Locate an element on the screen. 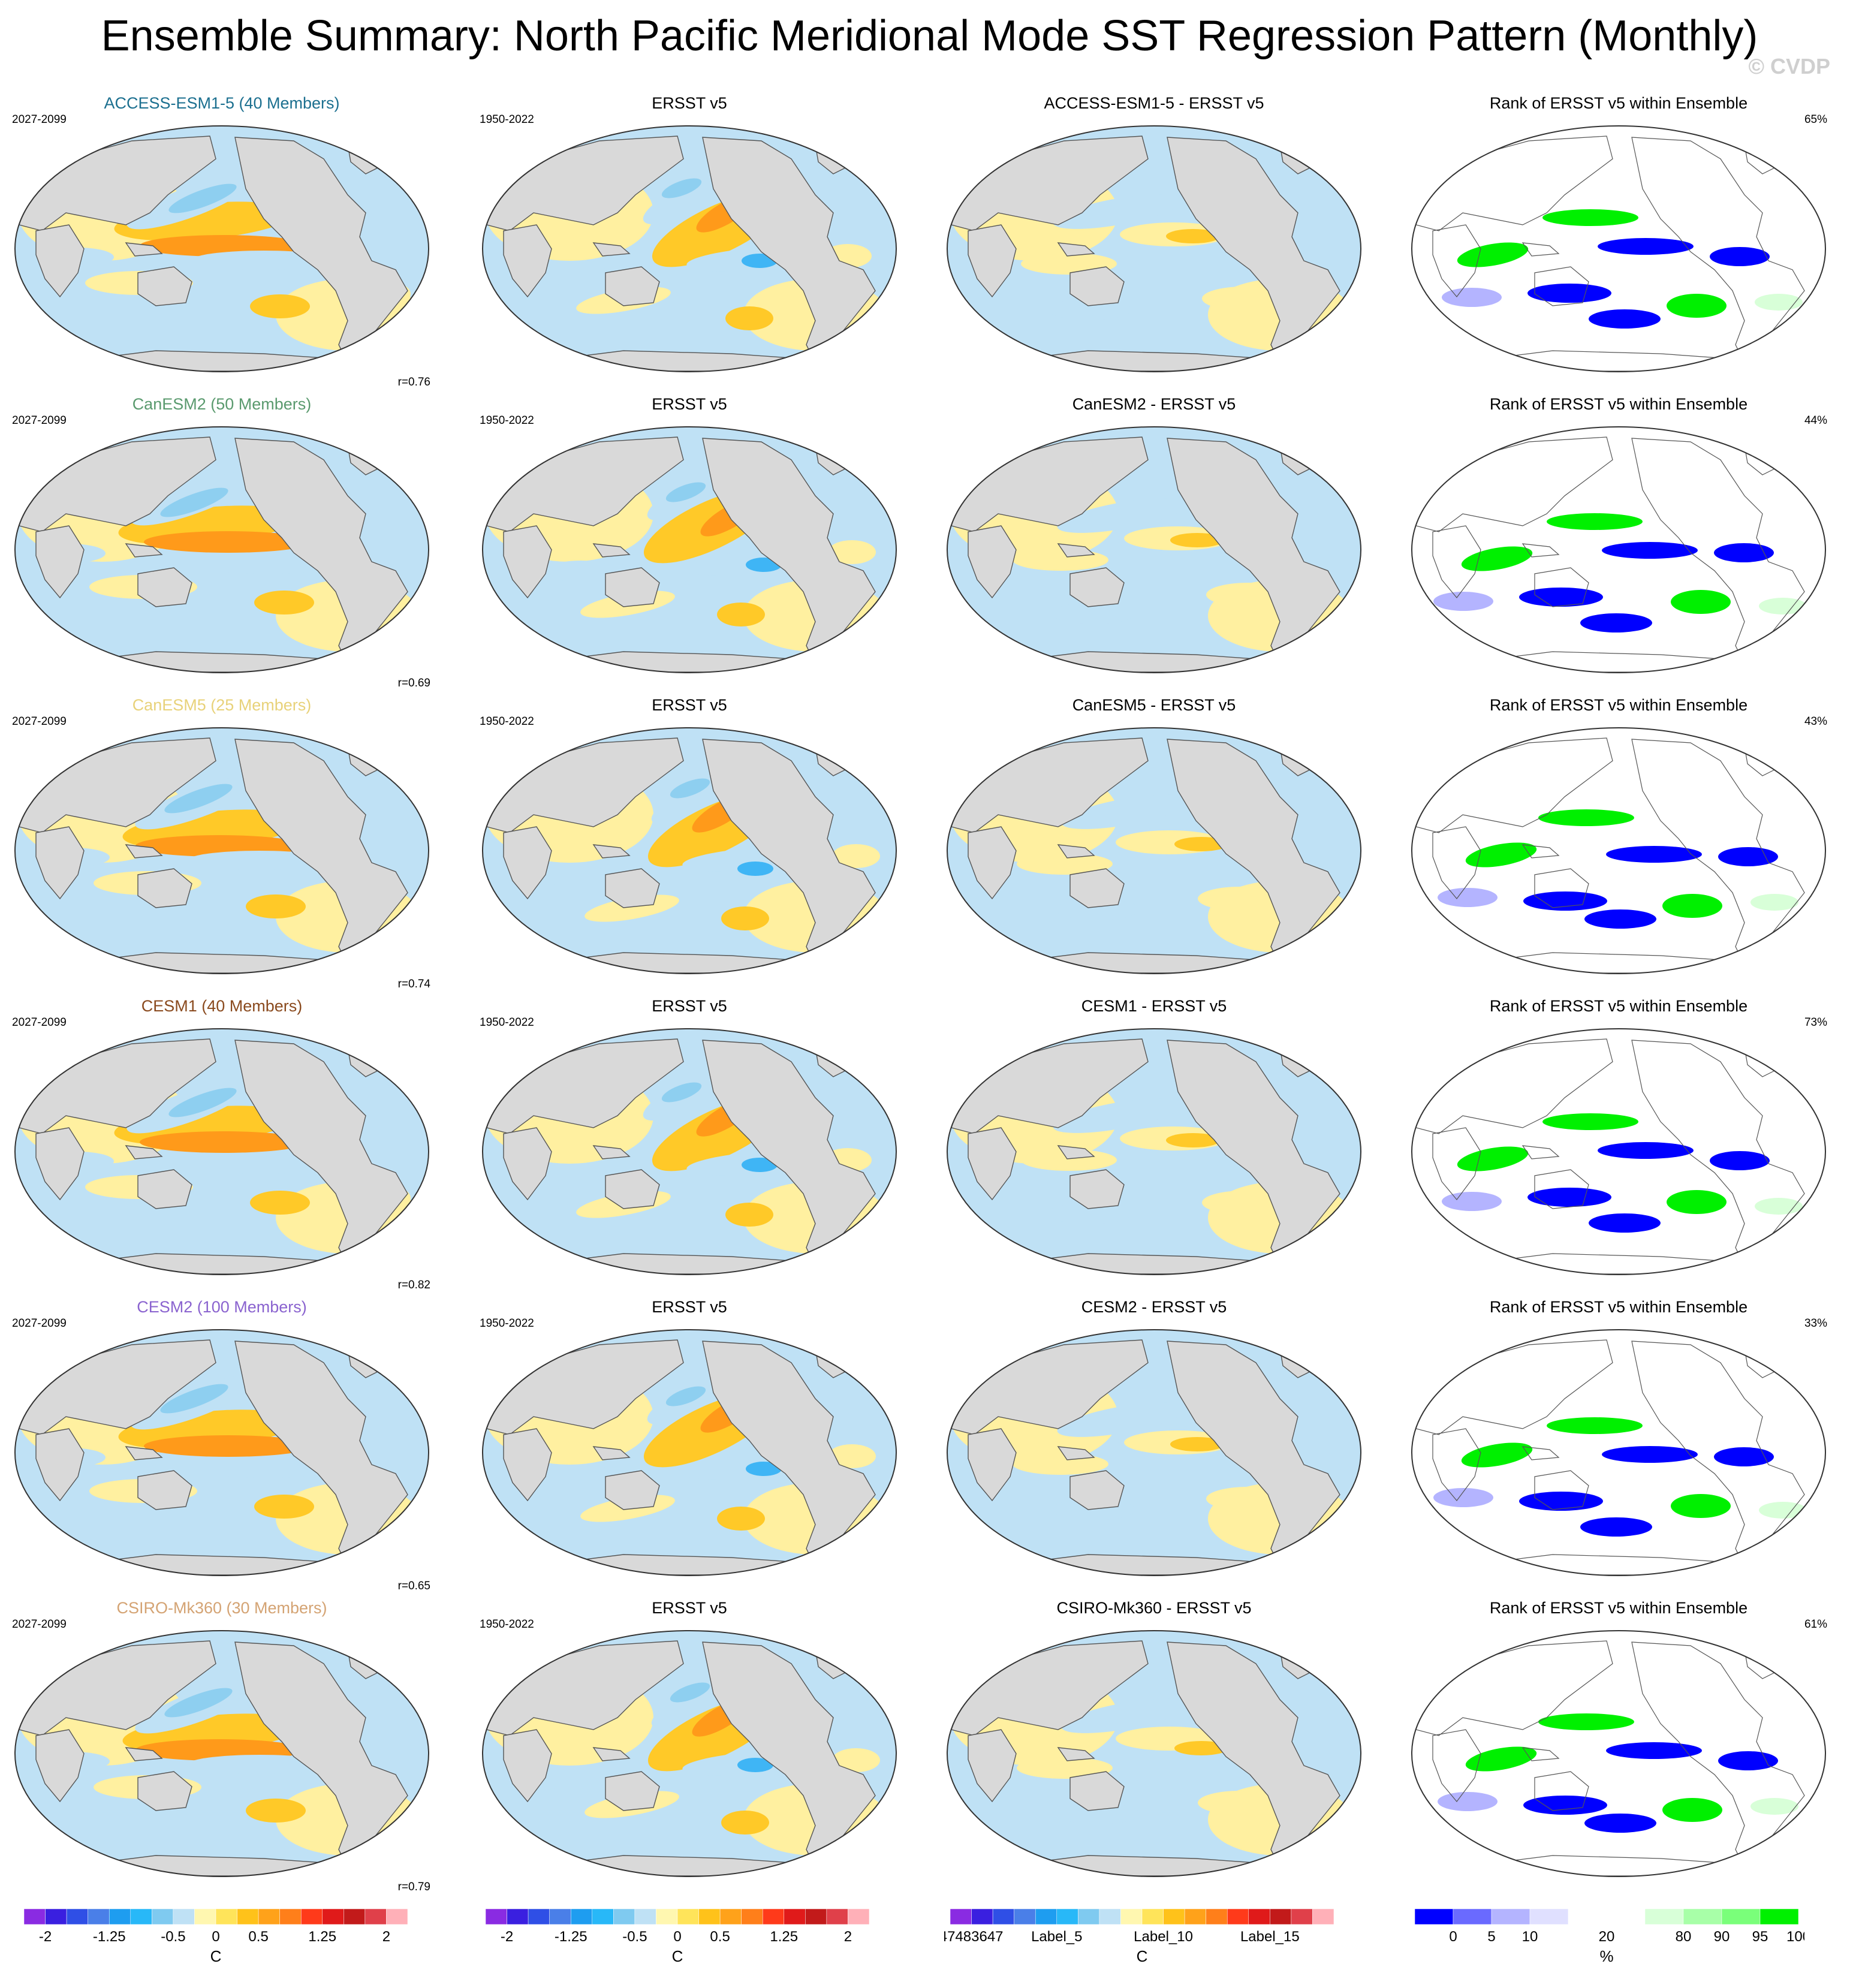  rank-percent-label: 43% is located at coordinates (1815, 721).